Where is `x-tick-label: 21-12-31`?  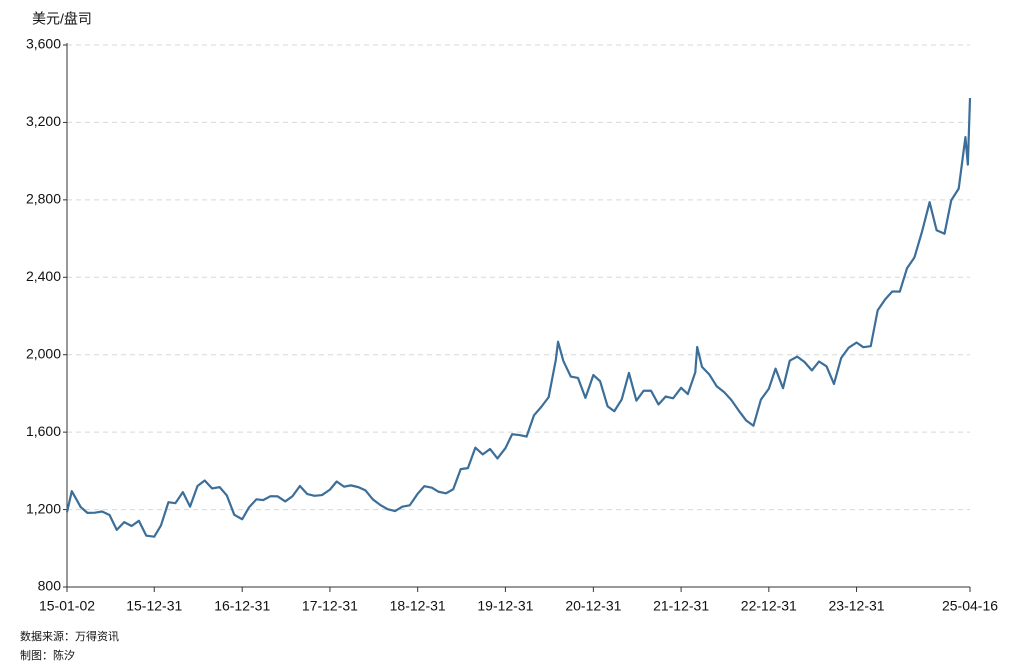 x-tick-label: 21-12-31 is located at coordinates (681, 606).